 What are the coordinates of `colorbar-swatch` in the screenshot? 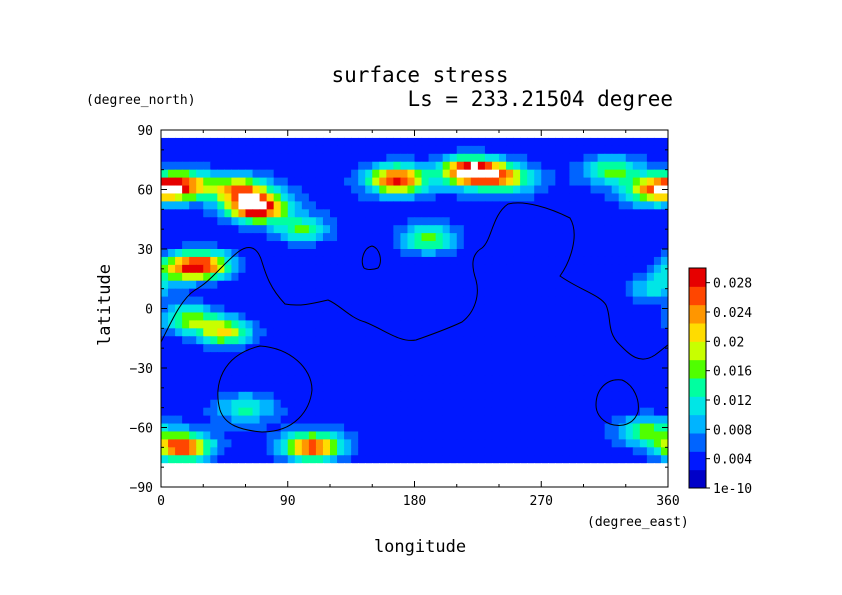 It's located at (697, 332).